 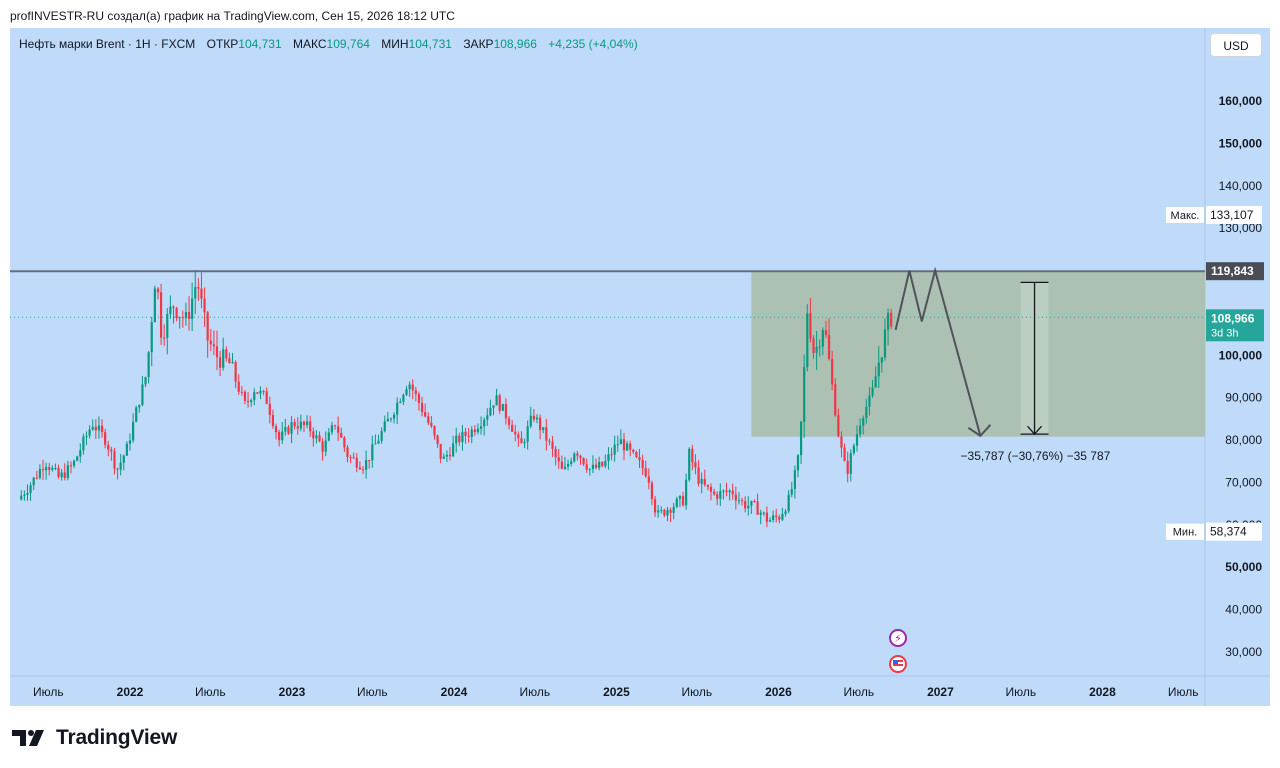 I want to click on legend-open-value: 104,731, so click(x=260, y=44).